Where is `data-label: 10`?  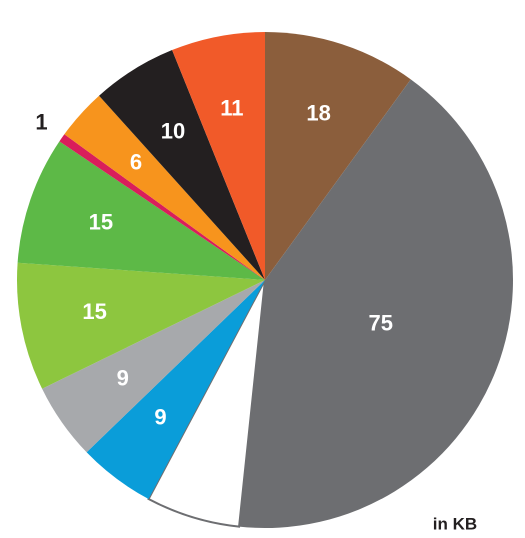
data-label: 10 is located at coordinates (173, 131).